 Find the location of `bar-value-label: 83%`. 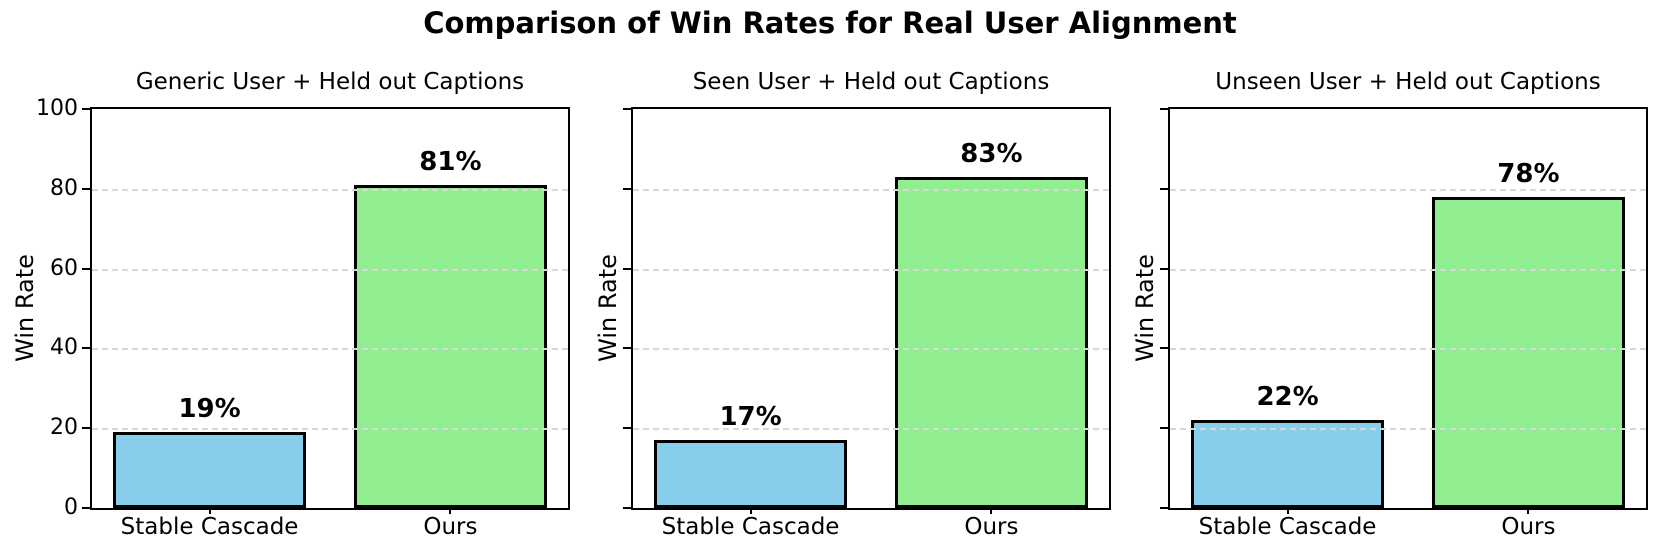

bar-value-label: 83% is located at coordinates (991, 153).